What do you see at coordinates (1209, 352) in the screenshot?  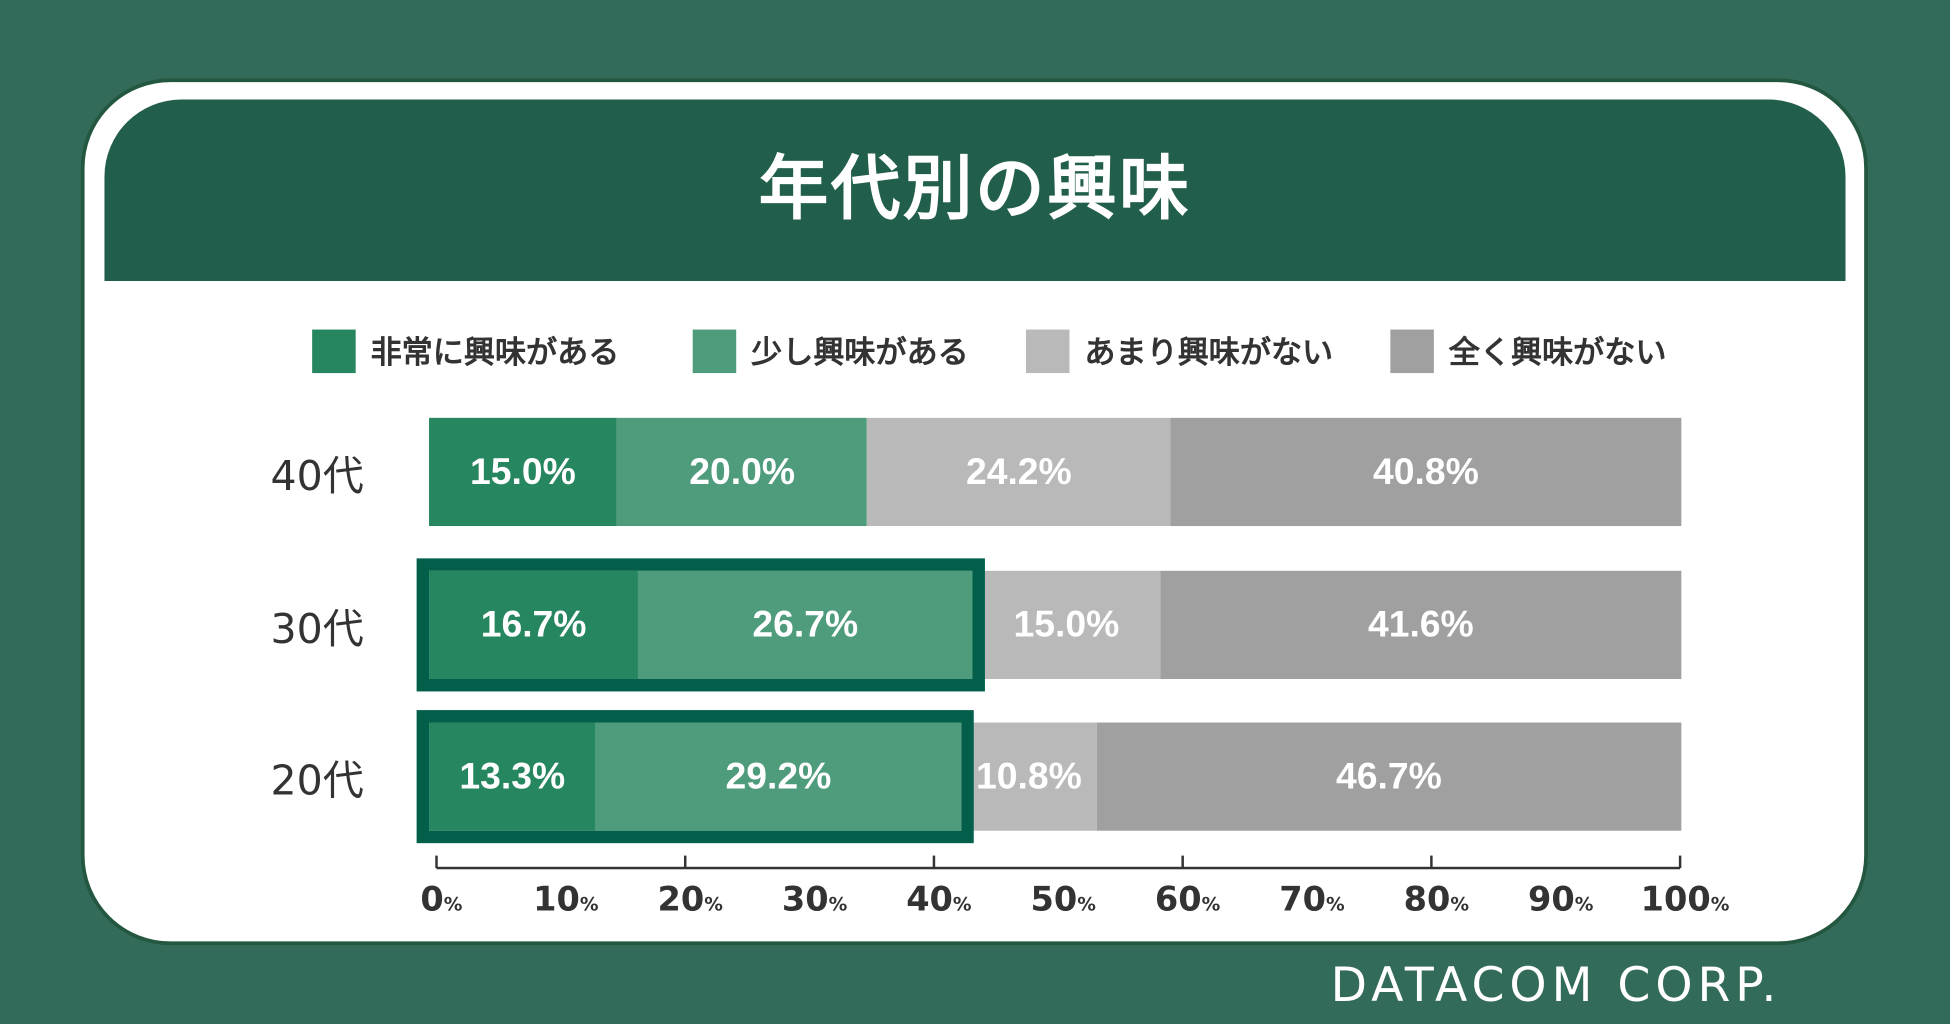 I see `legend-label: あまり興味がない` at bounding box center [1209, 352].